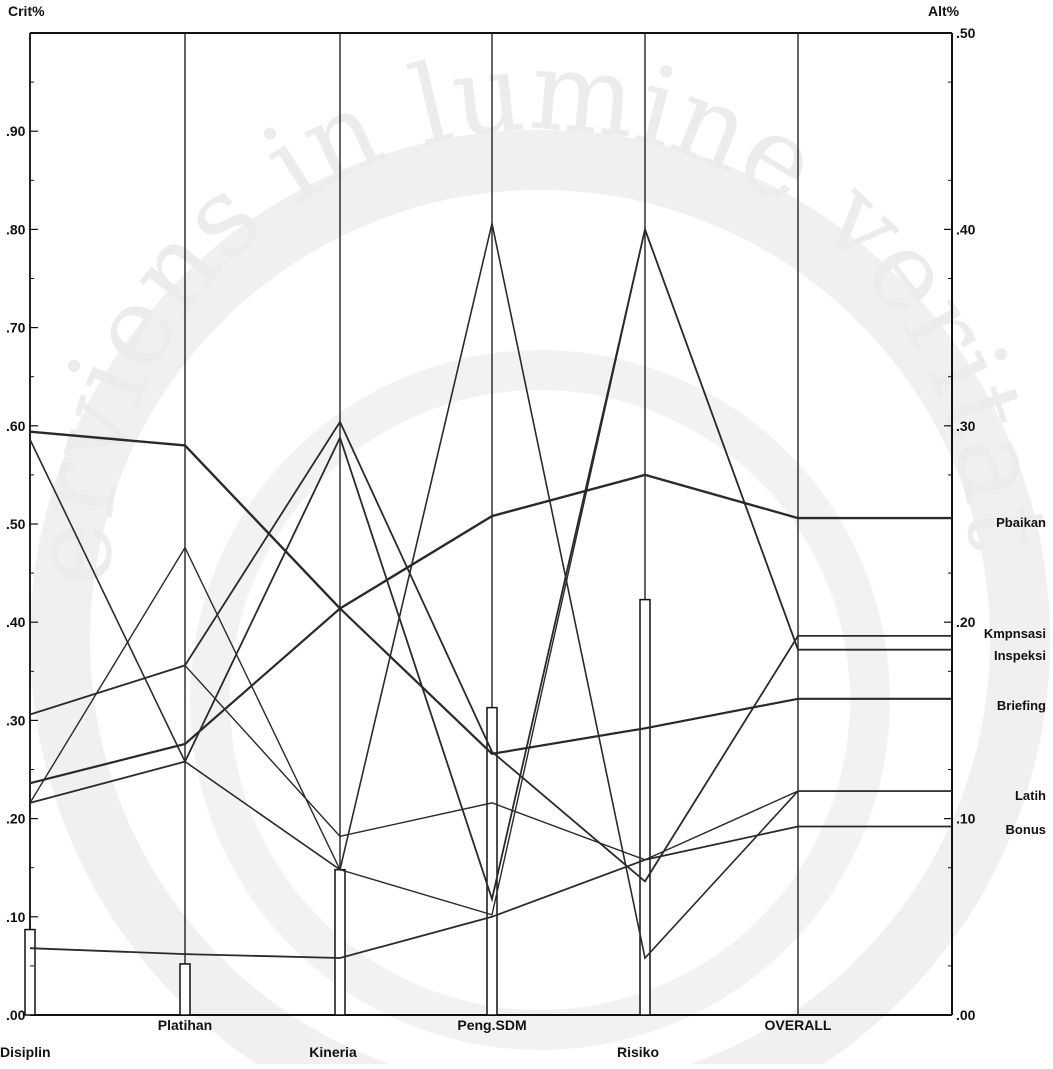  What do you see at coordinates (966, 426) in the screenshot?
I see `right-tick-label: .30` at bounding box center [966, 426].